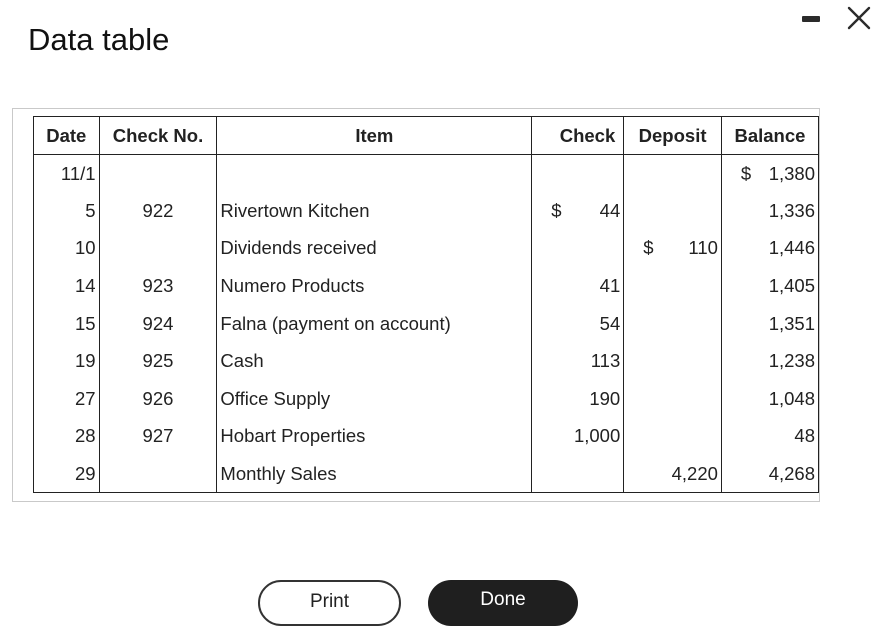  I want to click on cell-check-content: $44, so click(577, 211).